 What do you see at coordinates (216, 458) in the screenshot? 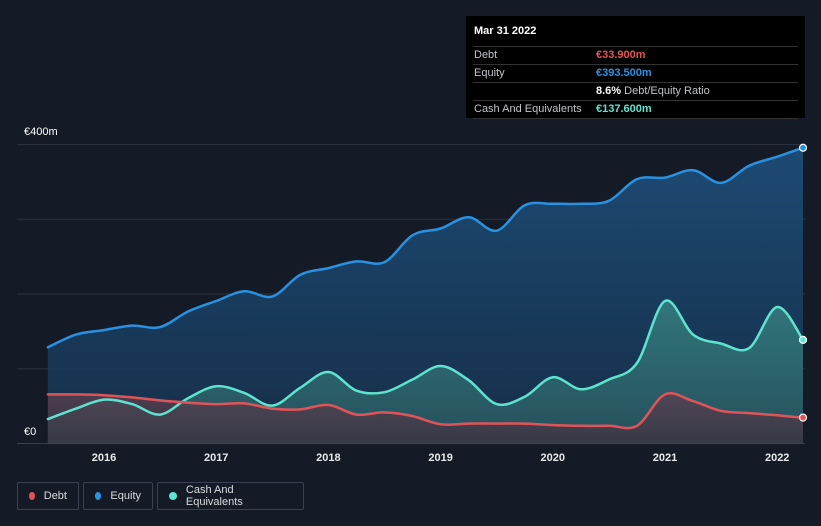
I see `x-tick-label: 2017` at bounding box center [216, 458].